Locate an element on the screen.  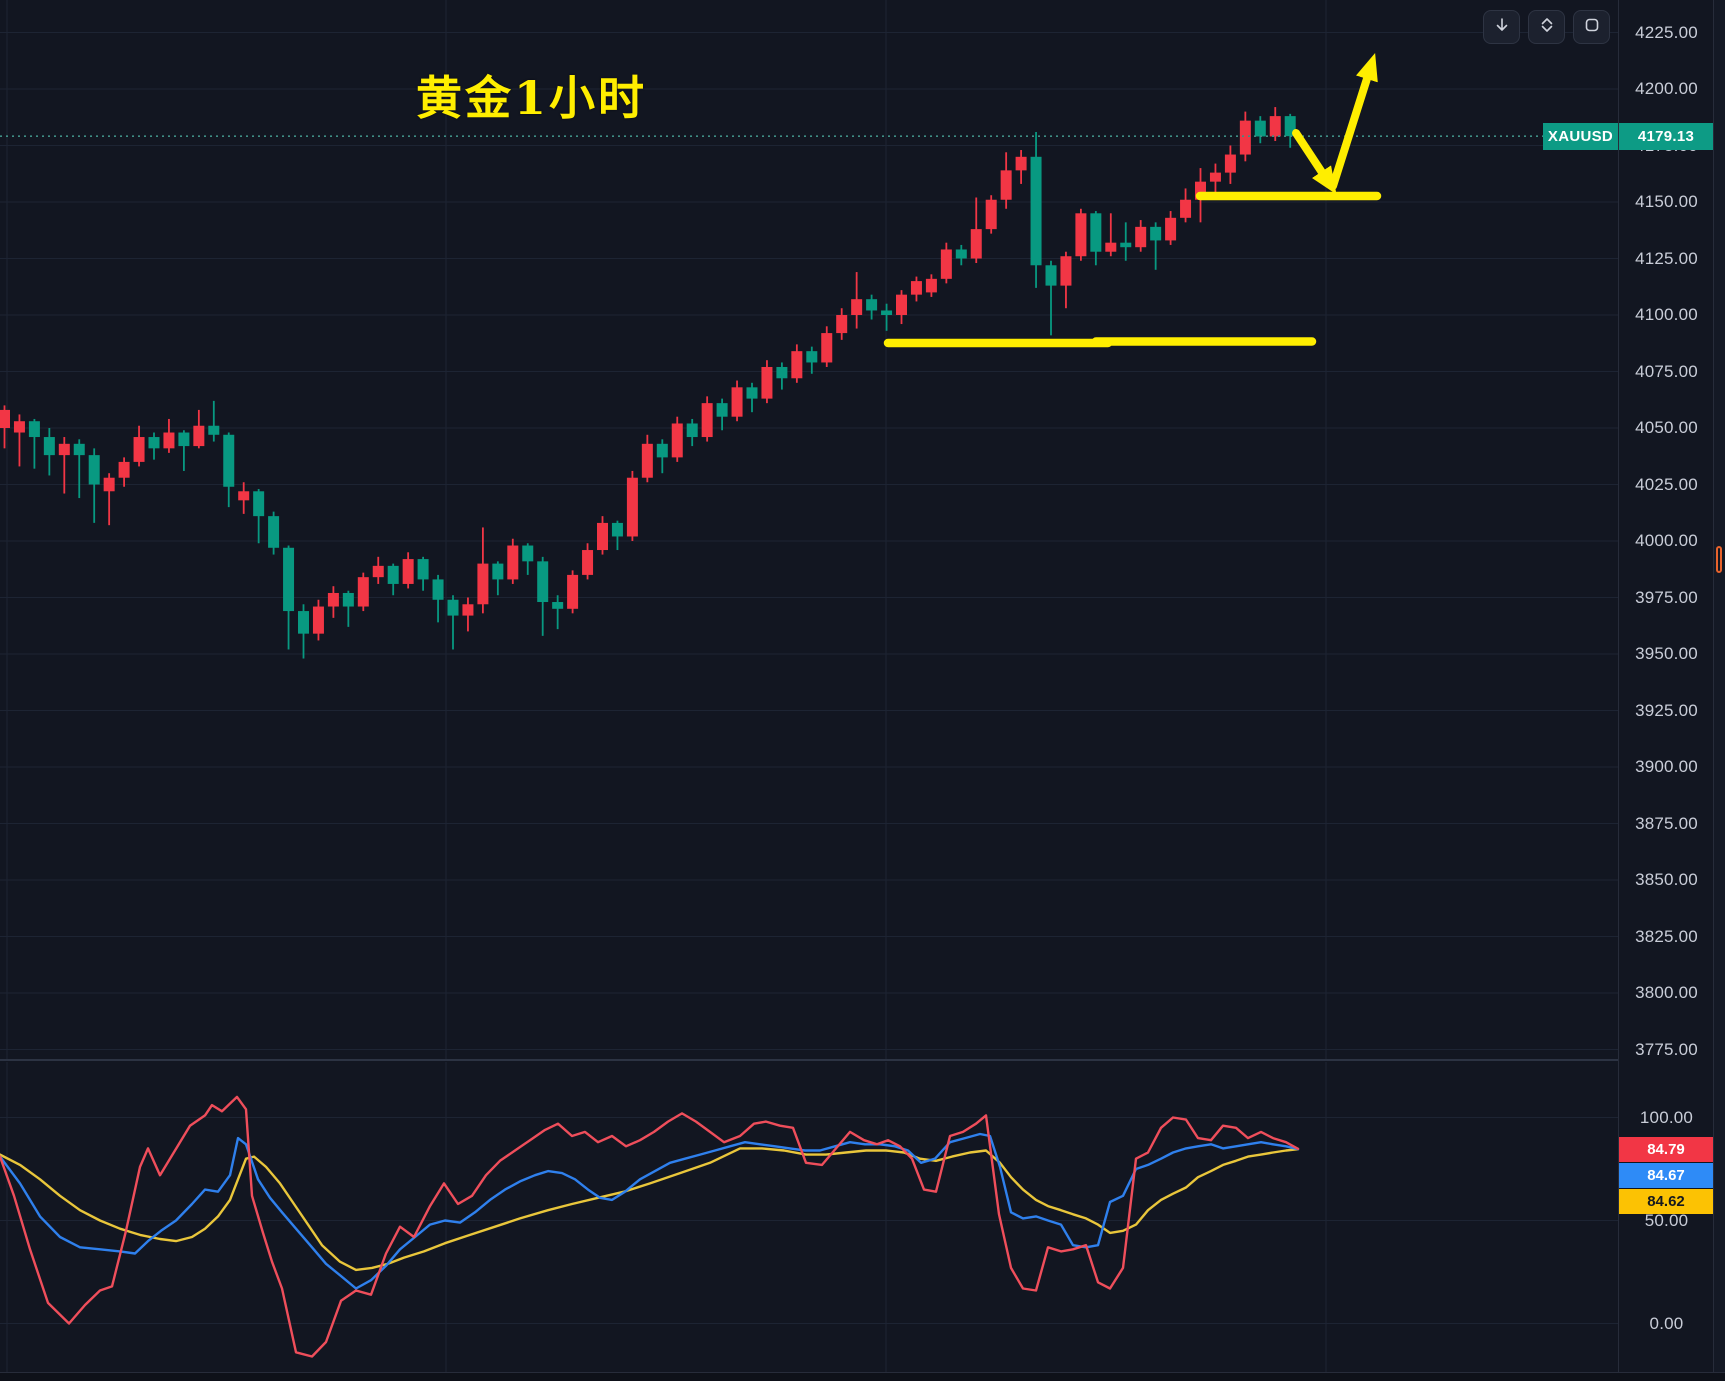
price-axis-label: 3825.00 is located at coordinates (1666, 936).